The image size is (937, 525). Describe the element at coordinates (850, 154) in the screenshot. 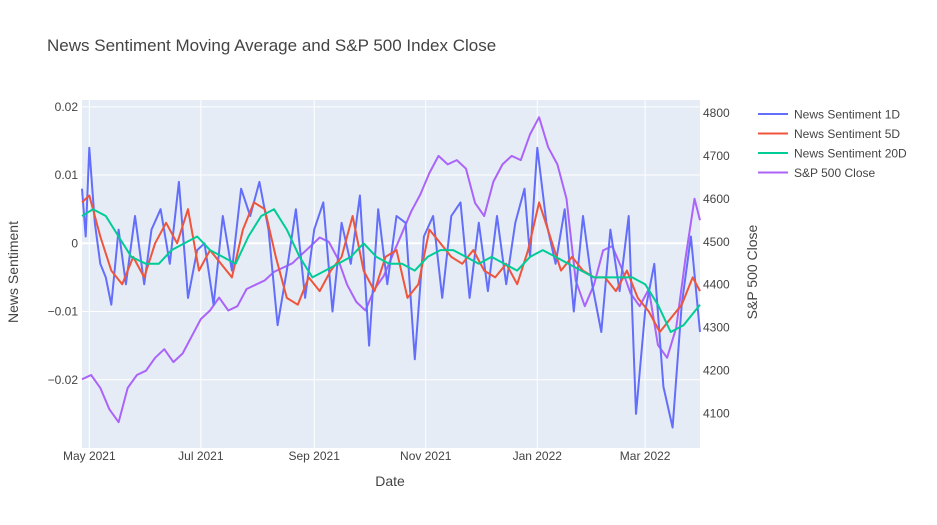

I see `legend-label: News Sentiment 20D` at that location.